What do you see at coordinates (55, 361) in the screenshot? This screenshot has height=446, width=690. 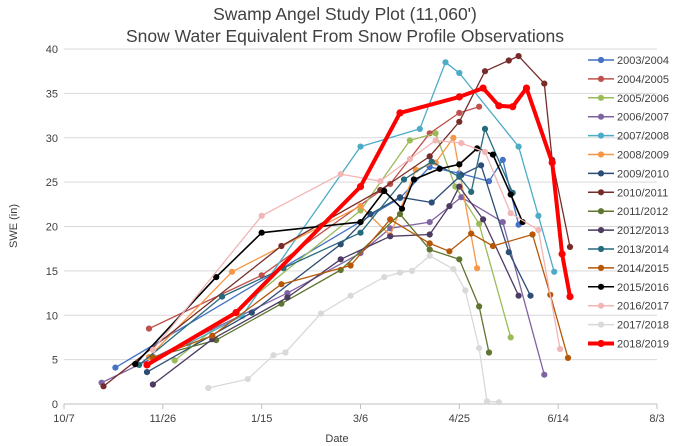 I see `y-tick-label: 5` at bounding box center [55, 361].